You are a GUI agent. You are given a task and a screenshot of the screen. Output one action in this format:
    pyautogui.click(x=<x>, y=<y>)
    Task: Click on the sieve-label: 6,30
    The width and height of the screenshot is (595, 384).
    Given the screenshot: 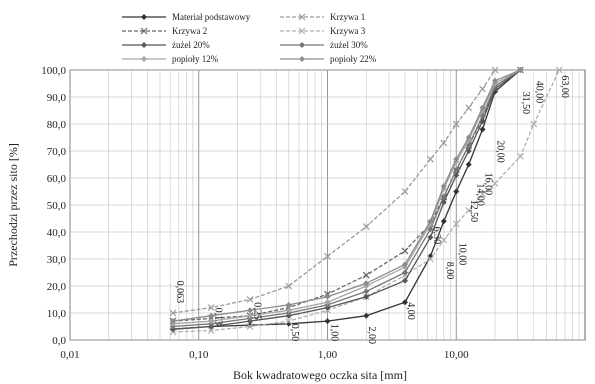 What is the action you would take?
    pyautogui.click(x=436, y=236)
    